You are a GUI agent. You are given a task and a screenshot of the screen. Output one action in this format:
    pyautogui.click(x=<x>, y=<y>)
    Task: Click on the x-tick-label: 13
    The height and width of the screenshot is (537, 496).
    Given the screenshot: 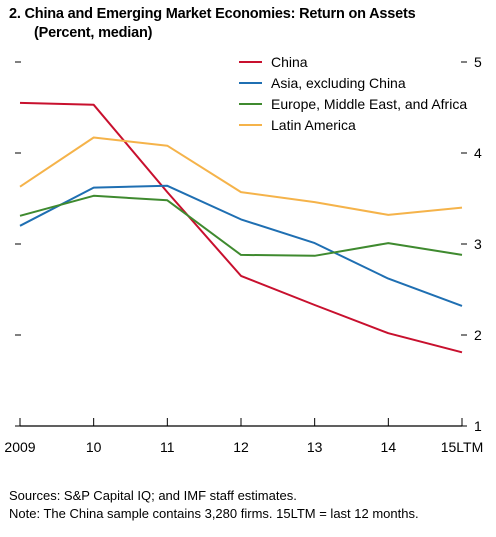 What is the action you would take?
    pyautogui.click(x=315, y=447)
    